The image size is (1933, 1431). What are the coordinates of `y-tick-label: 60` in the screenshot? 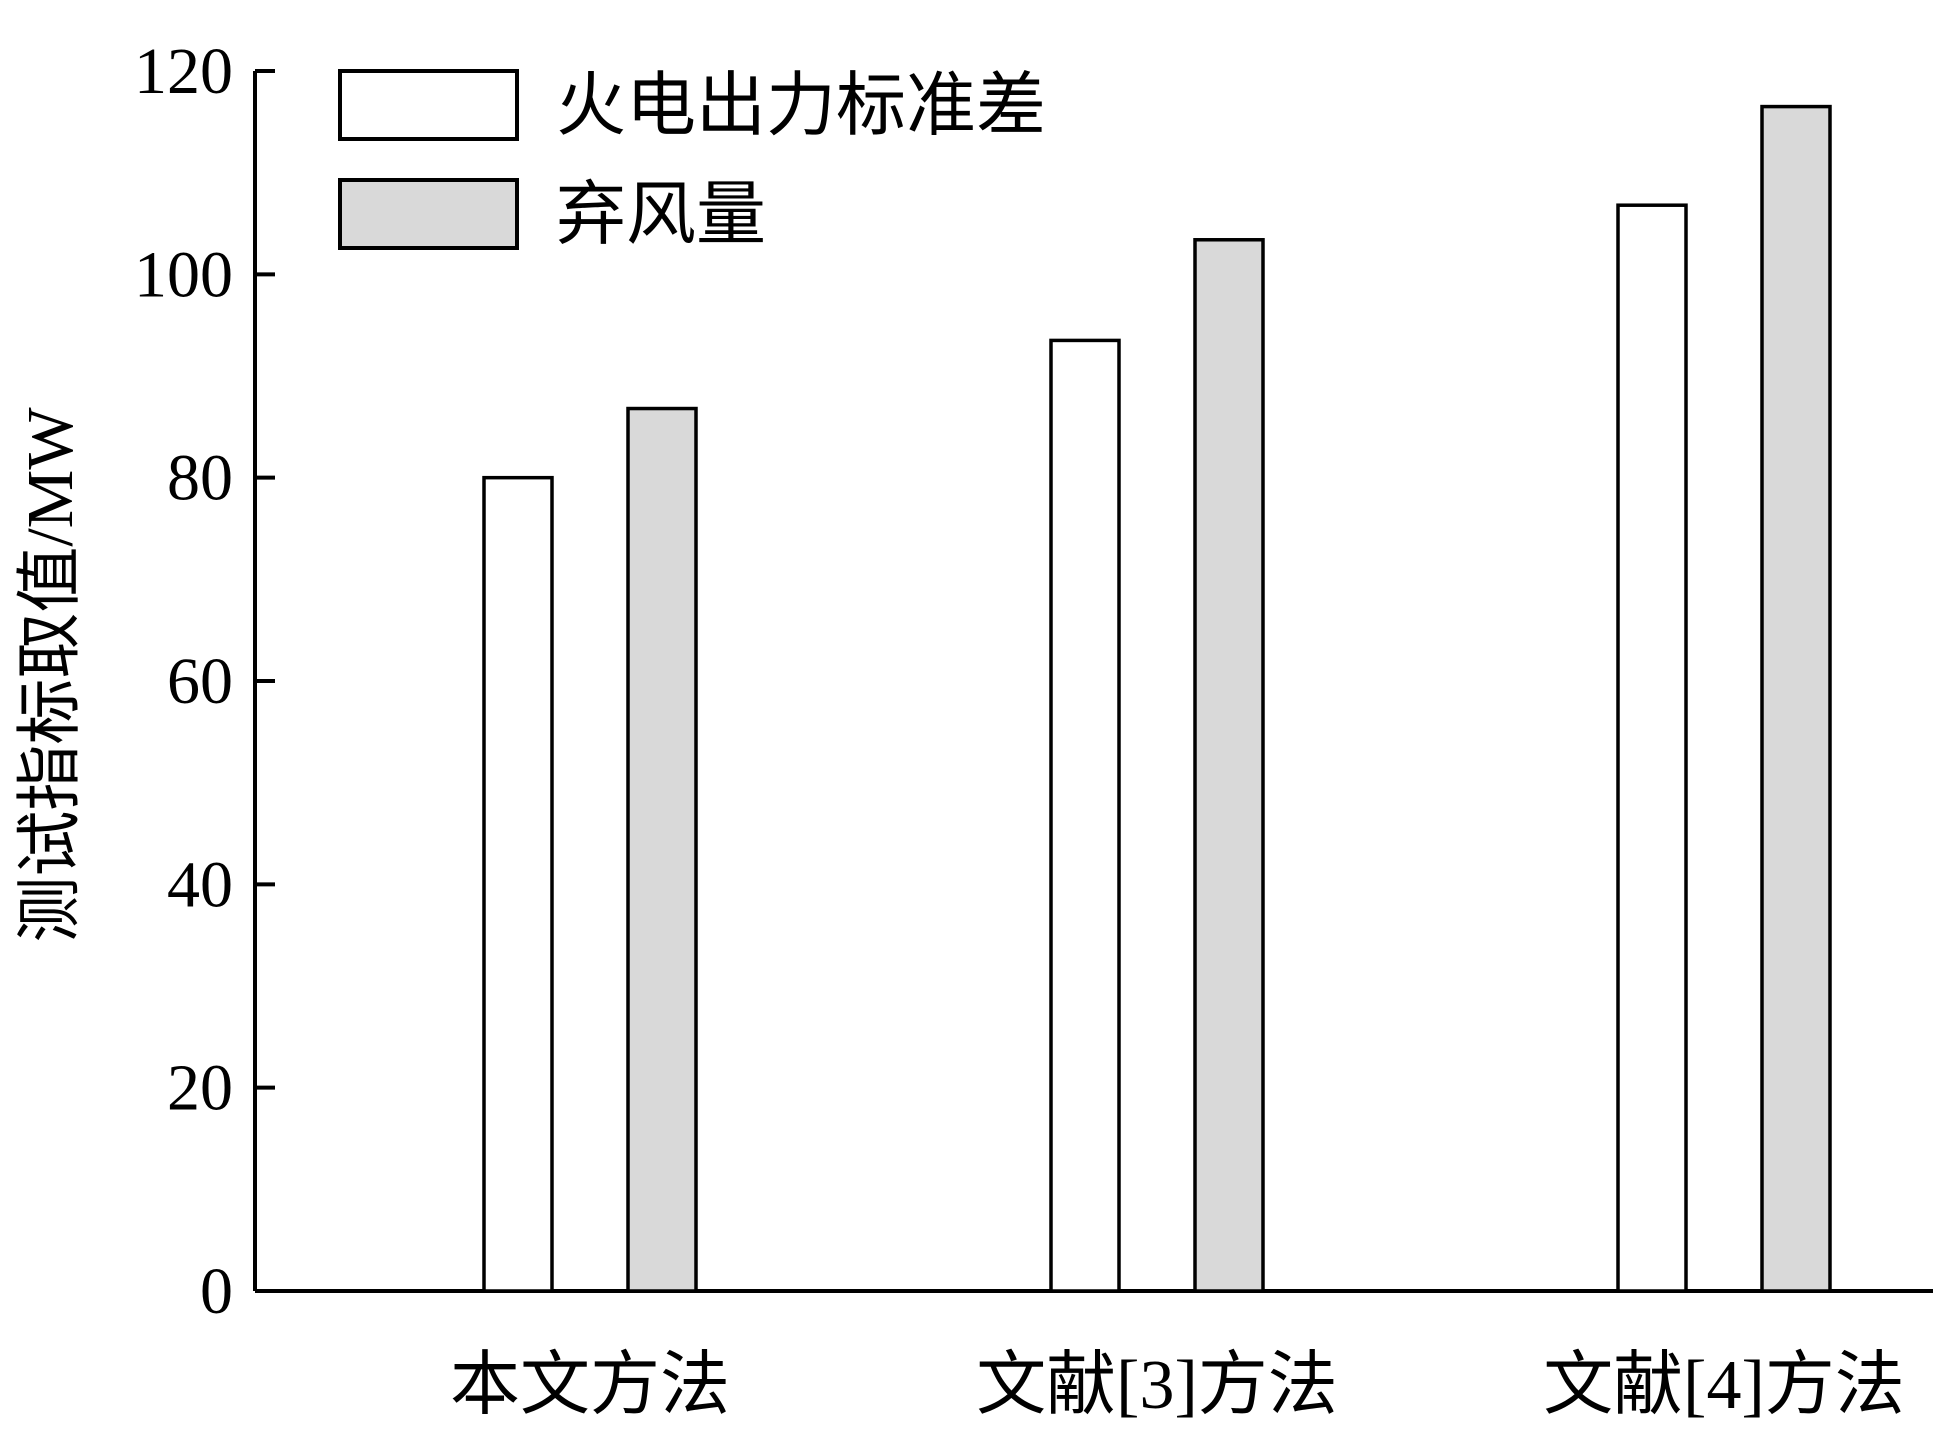 It's located at (200, 681).